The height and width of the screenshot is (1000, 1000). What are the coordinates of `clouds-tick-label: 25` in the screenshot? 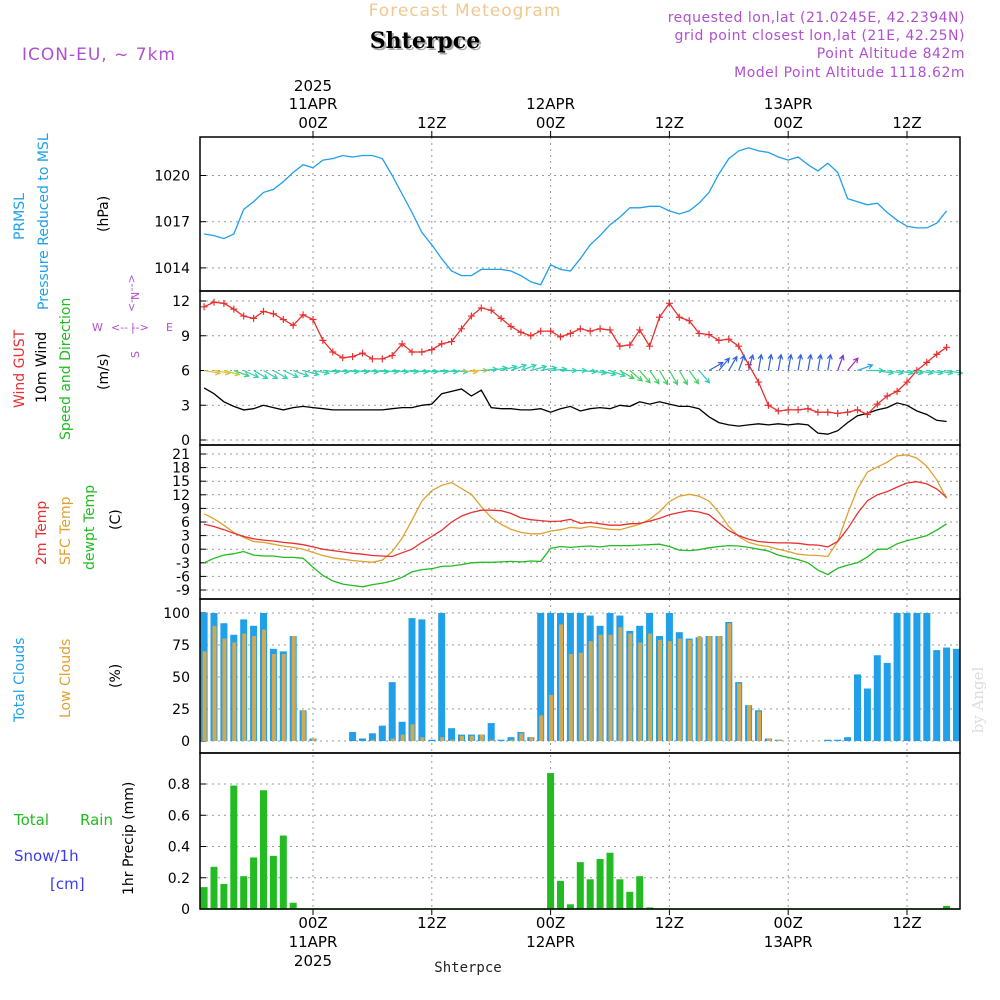 It's located at (181, 710).